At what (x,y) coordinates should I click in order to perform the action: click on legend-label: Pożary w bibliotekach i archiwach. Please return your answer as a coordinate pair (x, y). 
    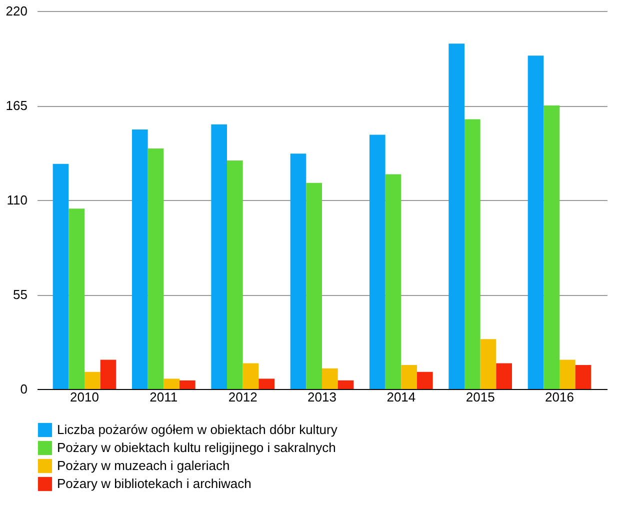
    Looking at the image, I should click on (154, 483).